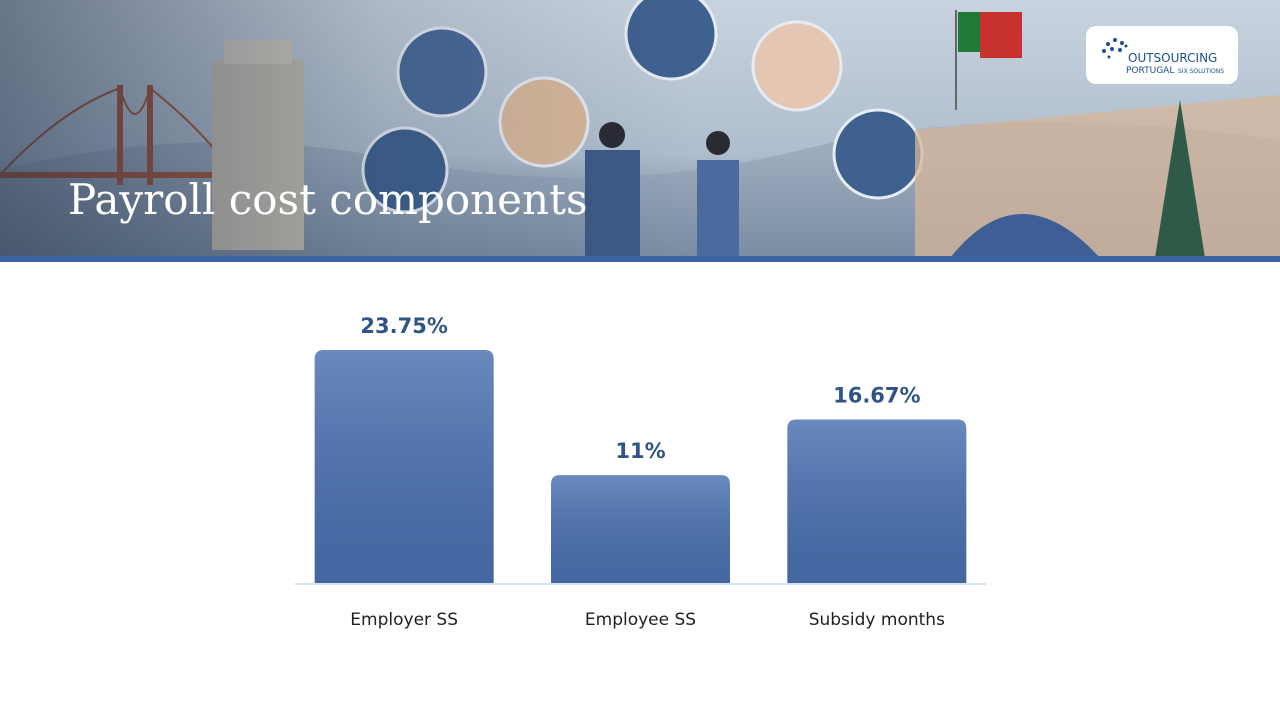 Image resolution: width=1280 pixels, height=720 pixels. What do you see at coordinates (1172, 58) in the screenshot?
I see `brand-name: OUTSOURCING` at bounding box center [1172, 58].